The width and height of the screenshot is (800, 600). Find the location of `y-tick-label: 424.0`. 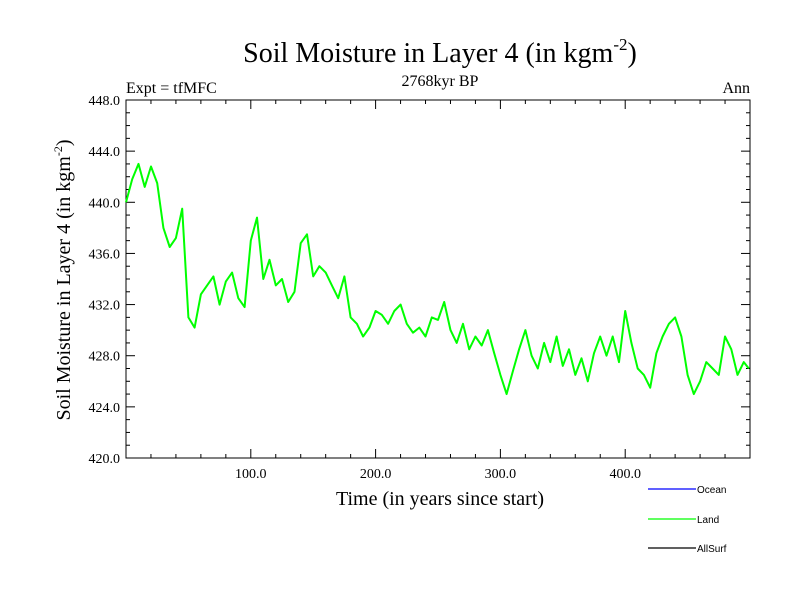

y-tick-label: 424.0 is located at coordinates (105, 408).